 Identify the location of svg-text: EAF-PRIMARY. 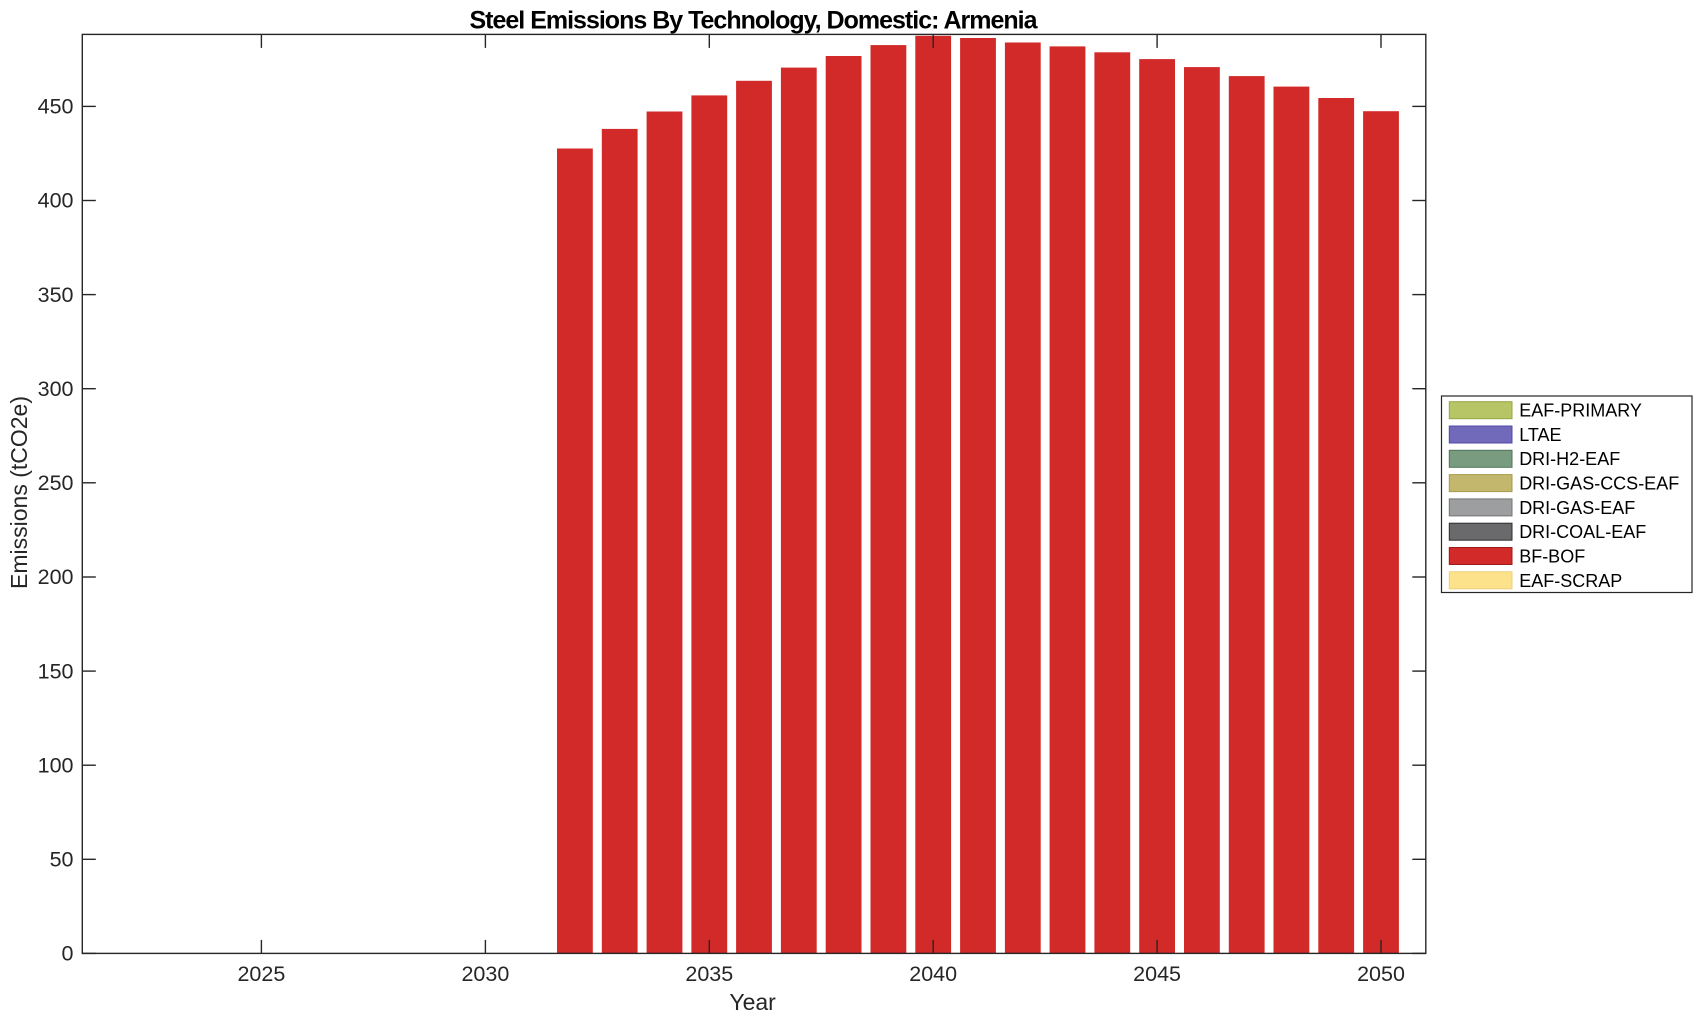
(1580, 411).